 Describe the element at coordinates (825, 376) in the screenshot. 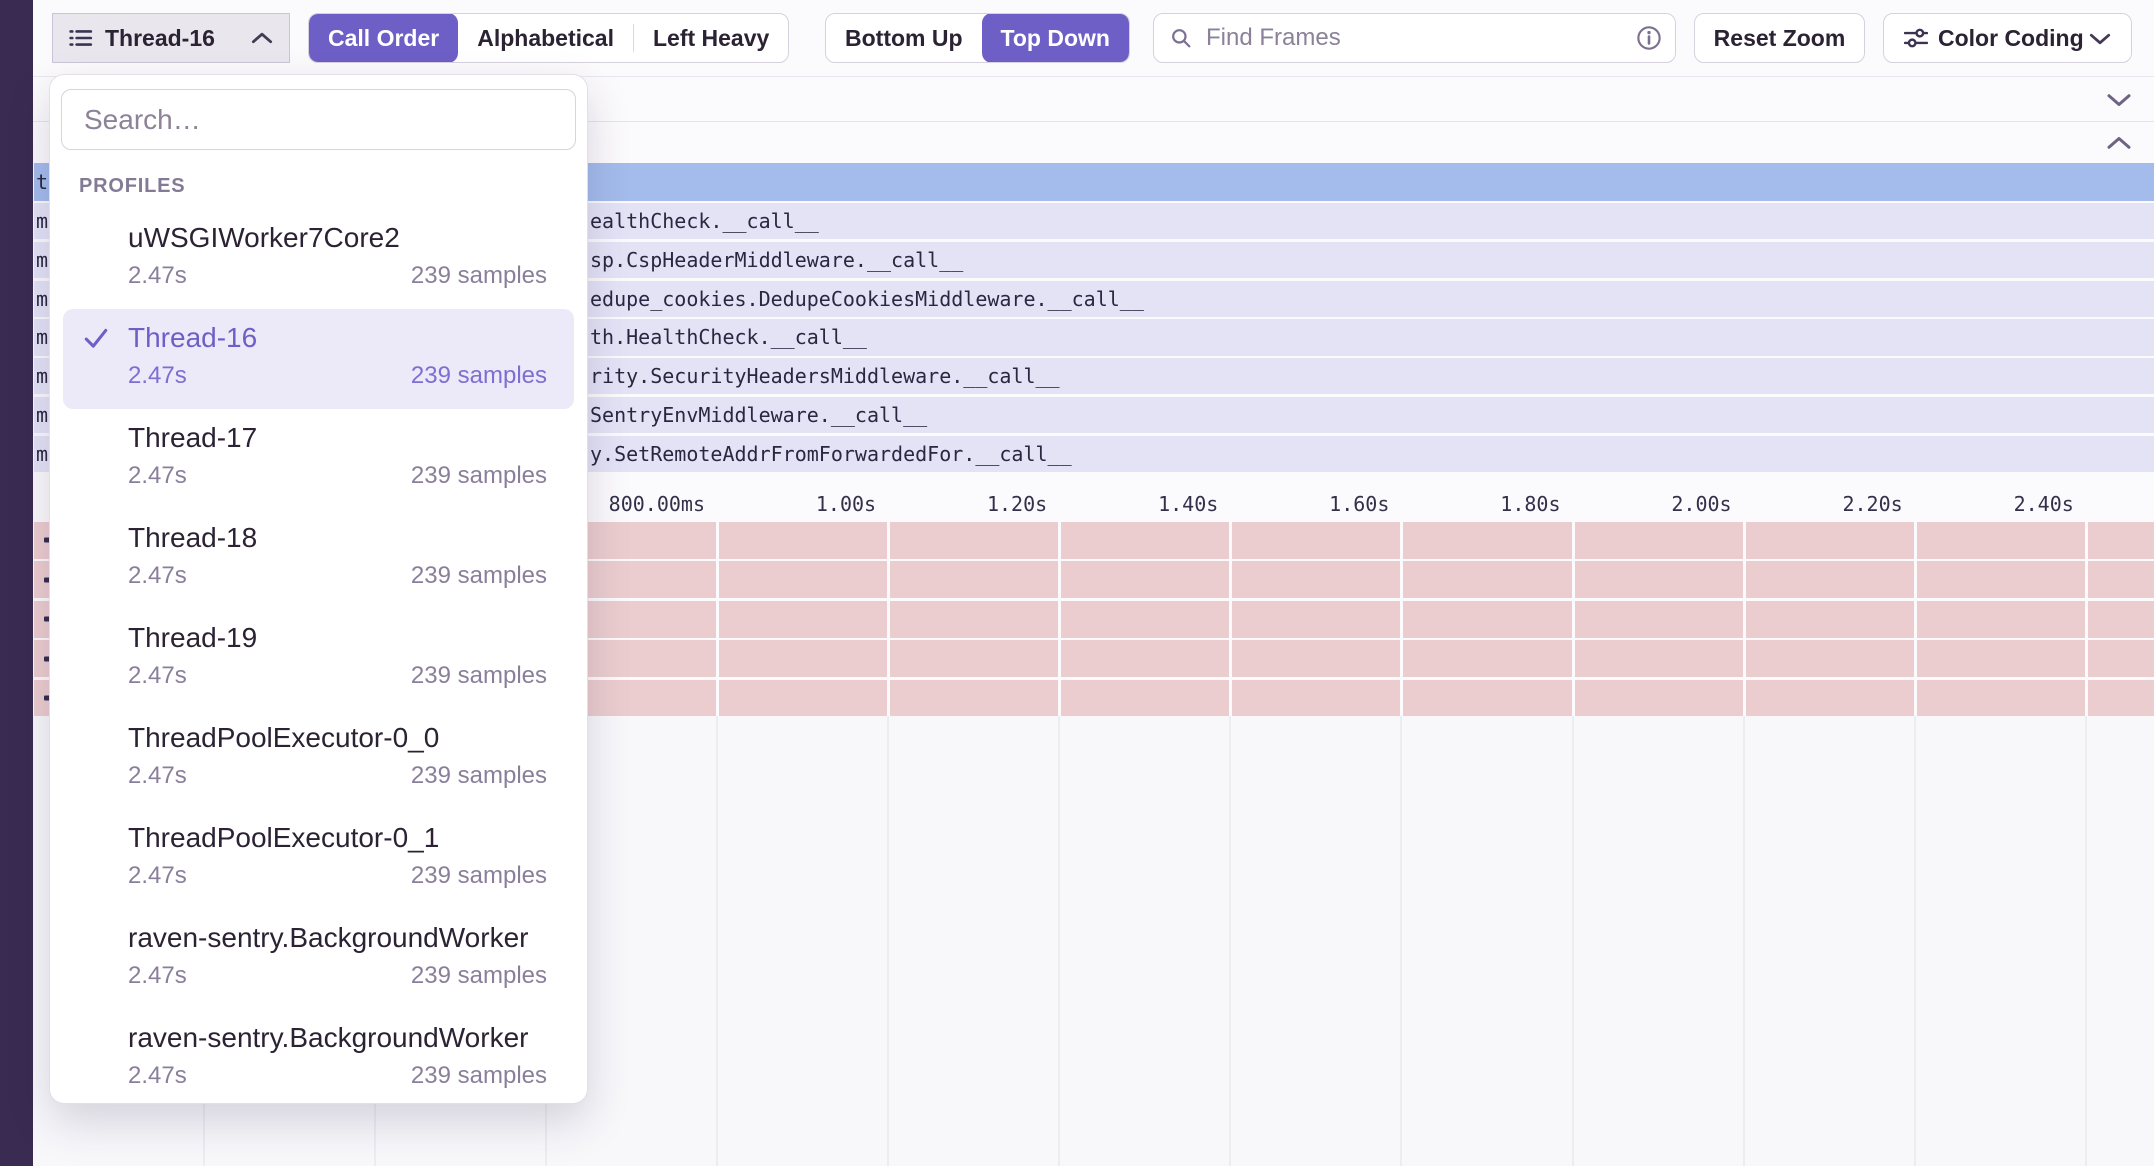

I see `frame-label: rity.SecurityHeadersMiddleware.__call__` at that location.